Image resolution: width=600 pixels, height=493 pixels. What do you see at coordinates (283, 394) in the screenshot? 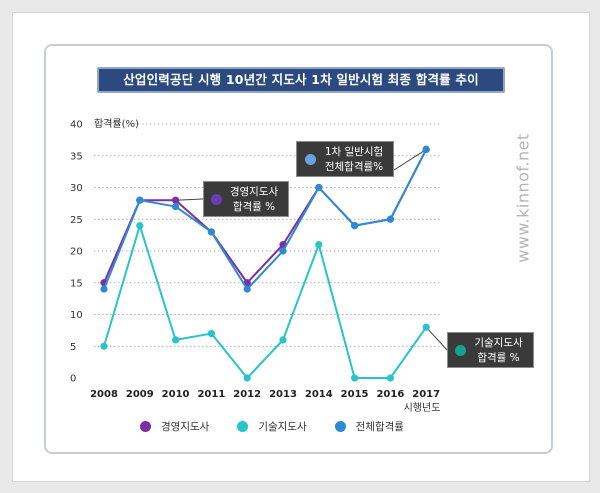
I see `x-tick-label: 2013` at bounding box center [283, 394].